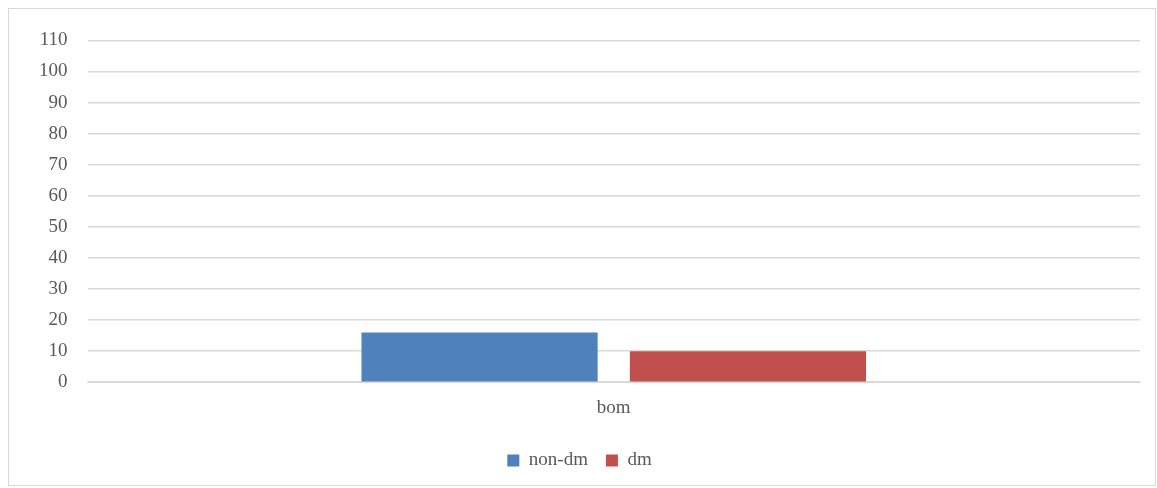 Image resolution: width=1157 pixels, height=488 pixels. I want to click on y-tick-label: 0, so click(63, 381).